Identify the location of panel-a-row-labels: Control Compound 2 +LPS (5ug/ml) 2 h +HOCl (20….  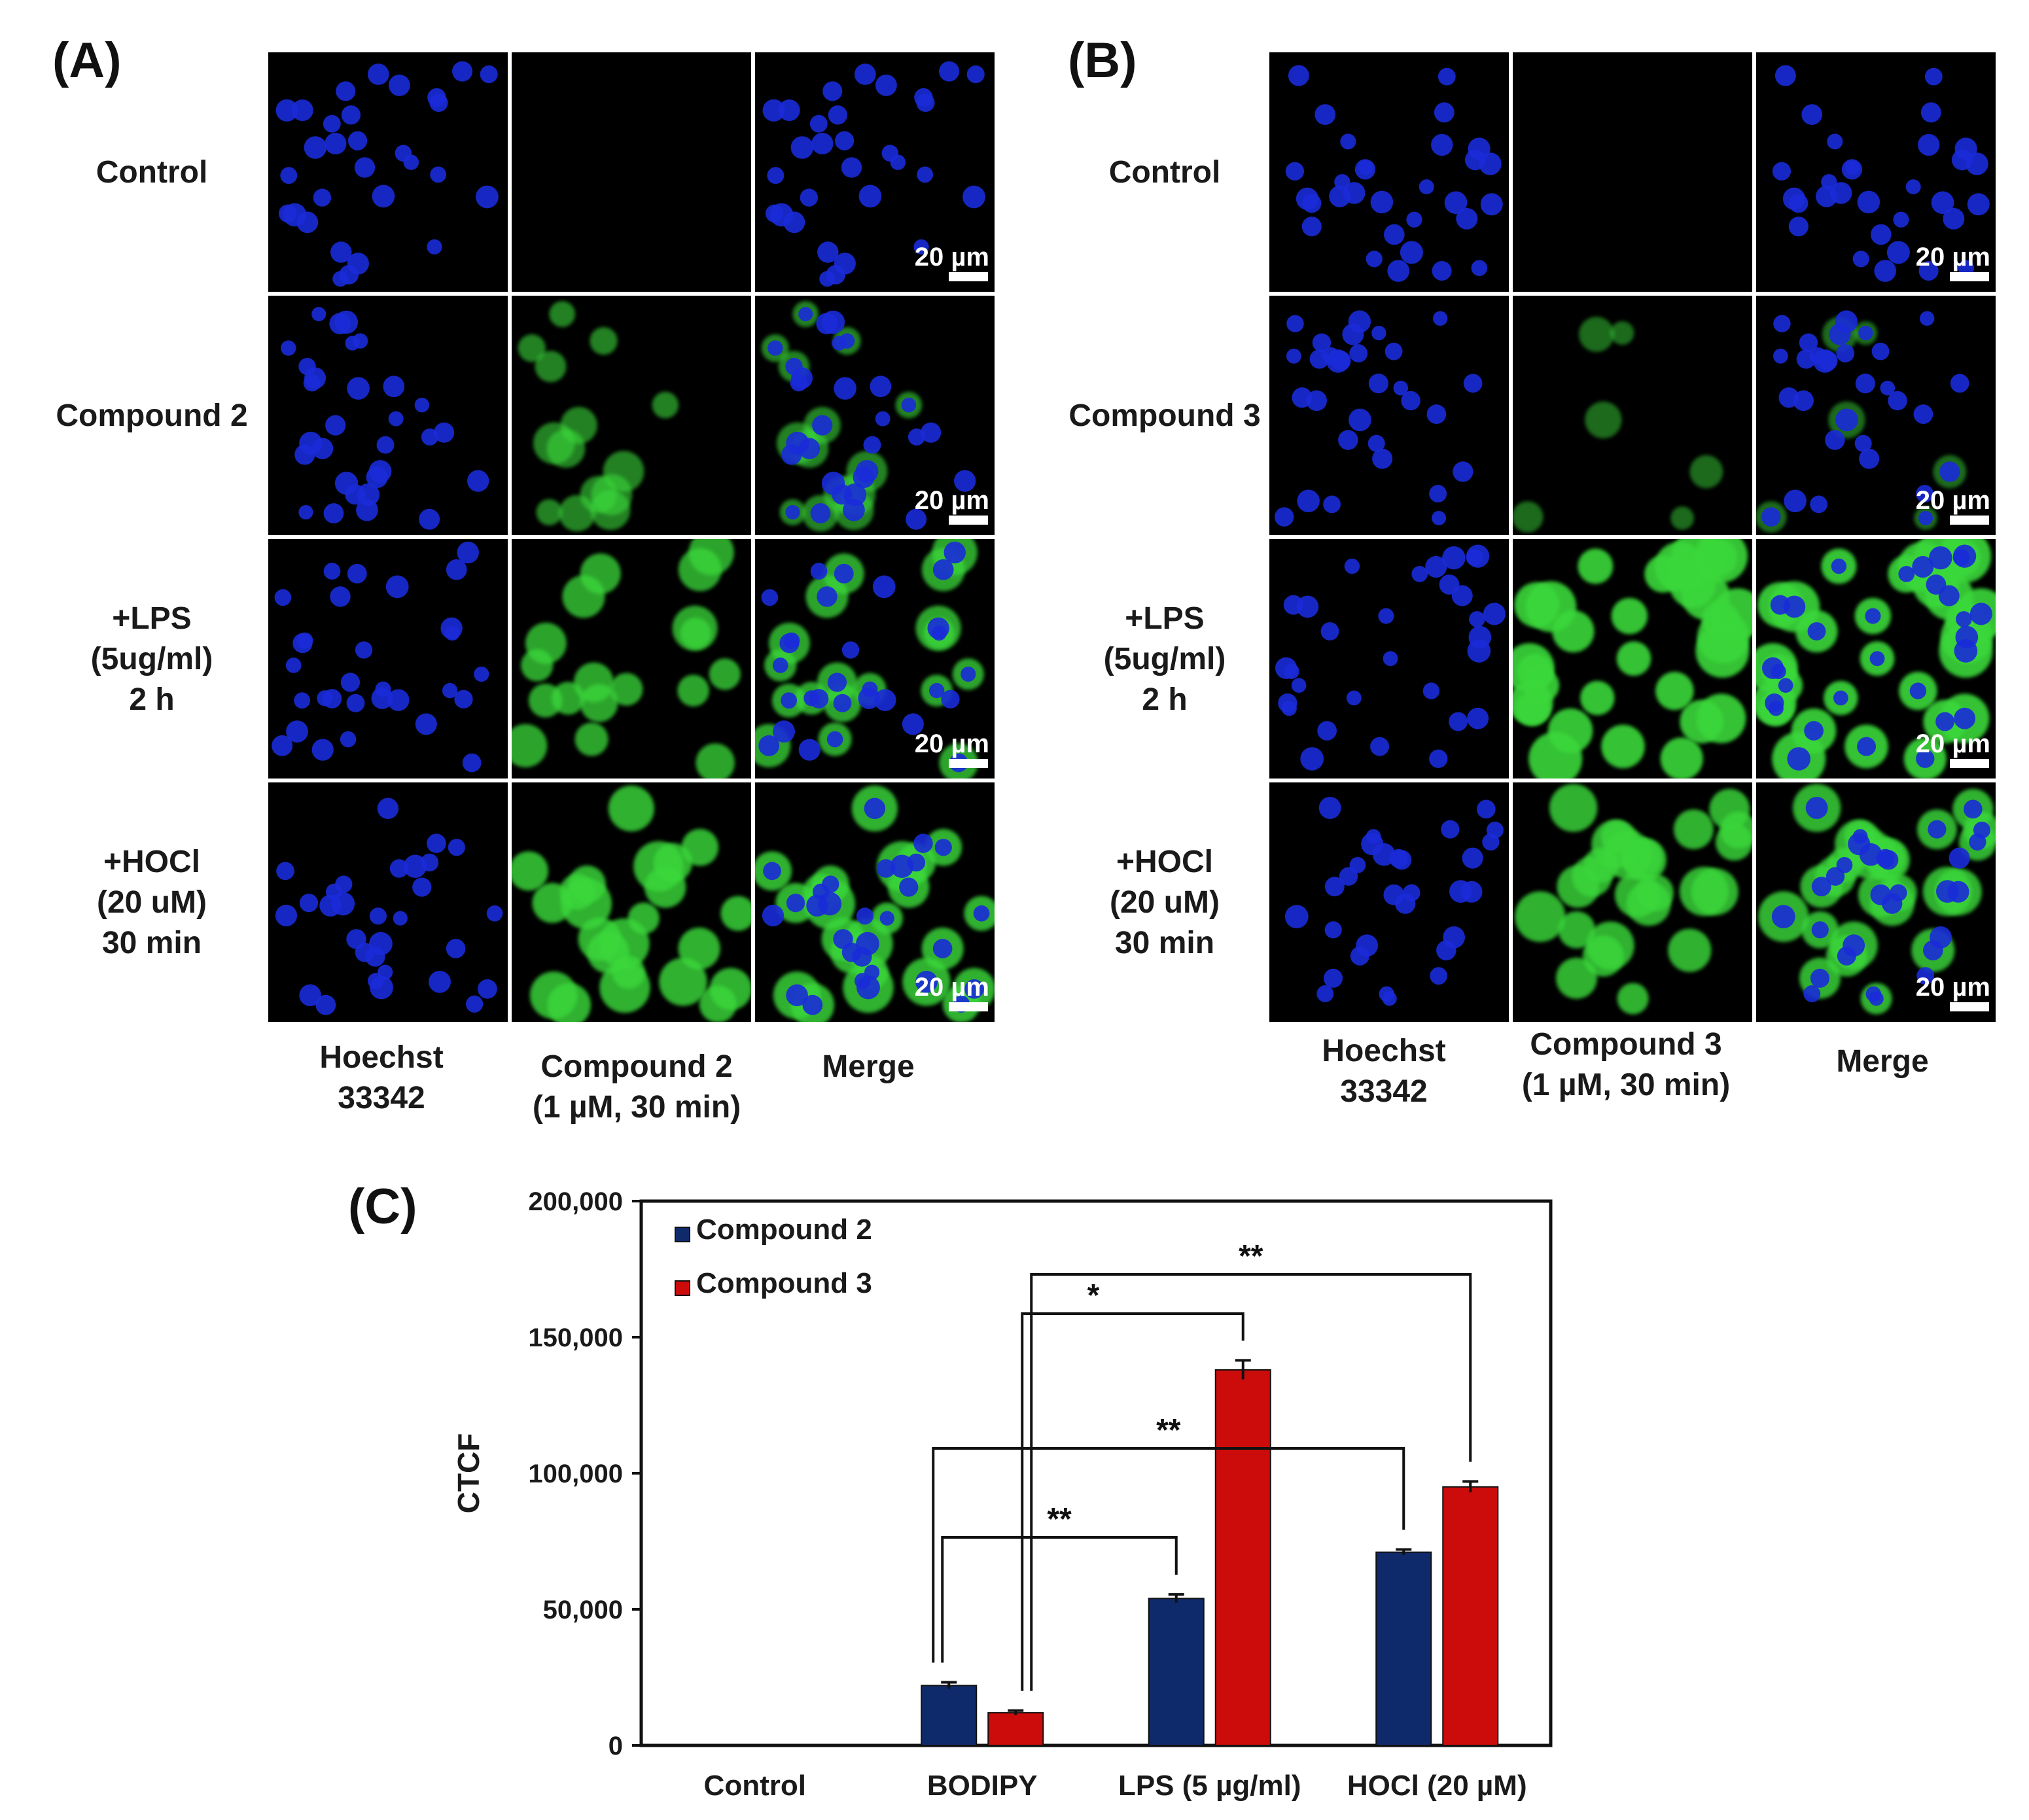
(151, 557).